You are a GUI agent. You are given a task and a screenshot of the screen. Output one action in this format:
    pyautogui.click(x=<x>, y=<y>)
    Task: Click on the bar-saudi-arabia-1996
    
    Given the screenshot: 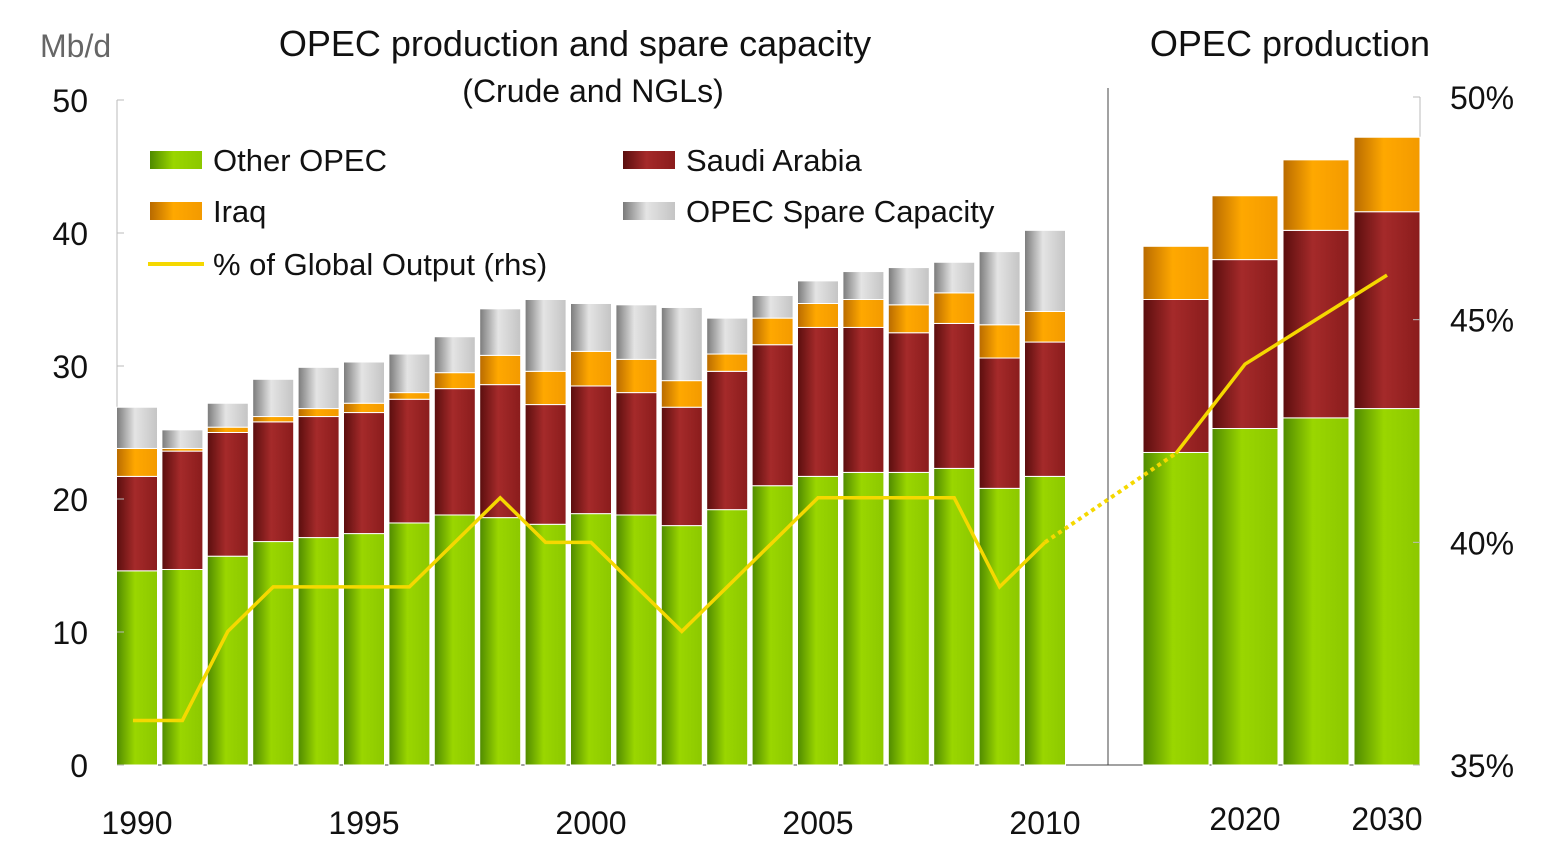 What is the action you would take?
    pyautogui.click(x=409, y=461)
    